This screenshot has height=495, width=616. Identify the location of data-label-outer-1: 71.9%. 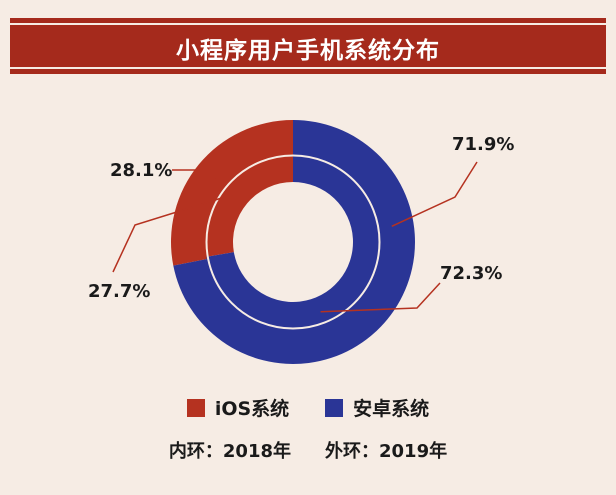
(483, 144).